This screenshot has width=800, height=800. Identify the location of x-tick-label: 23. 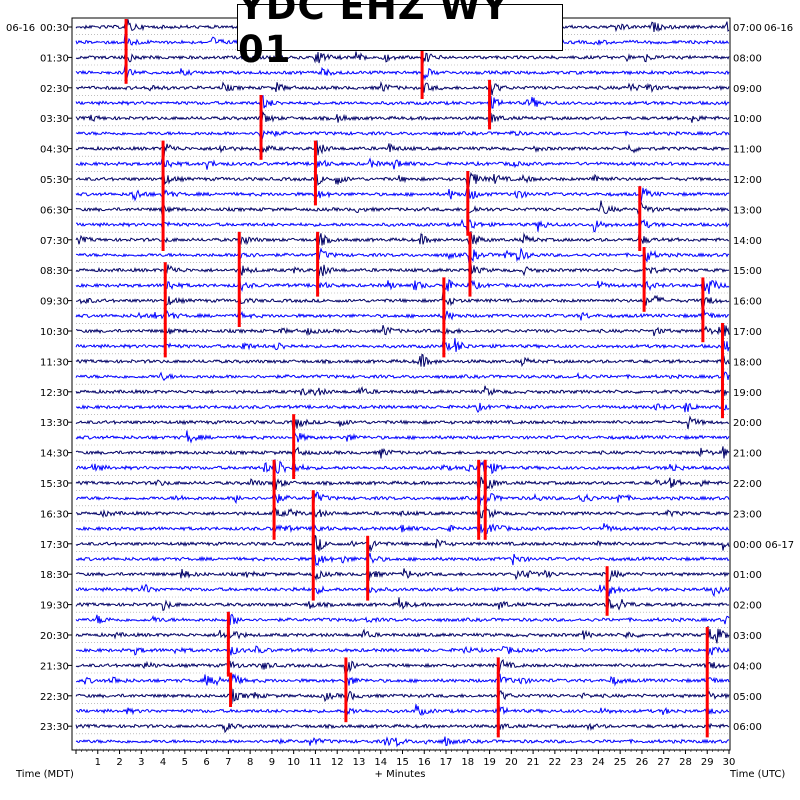
(576, 762).